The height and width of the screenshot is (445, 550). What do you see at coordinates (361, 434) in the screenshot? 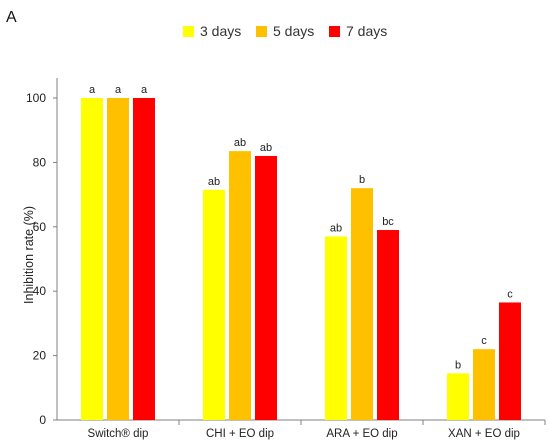
I see `x-tick-label: ARA + EO dip` at bounding box center [361, 434].